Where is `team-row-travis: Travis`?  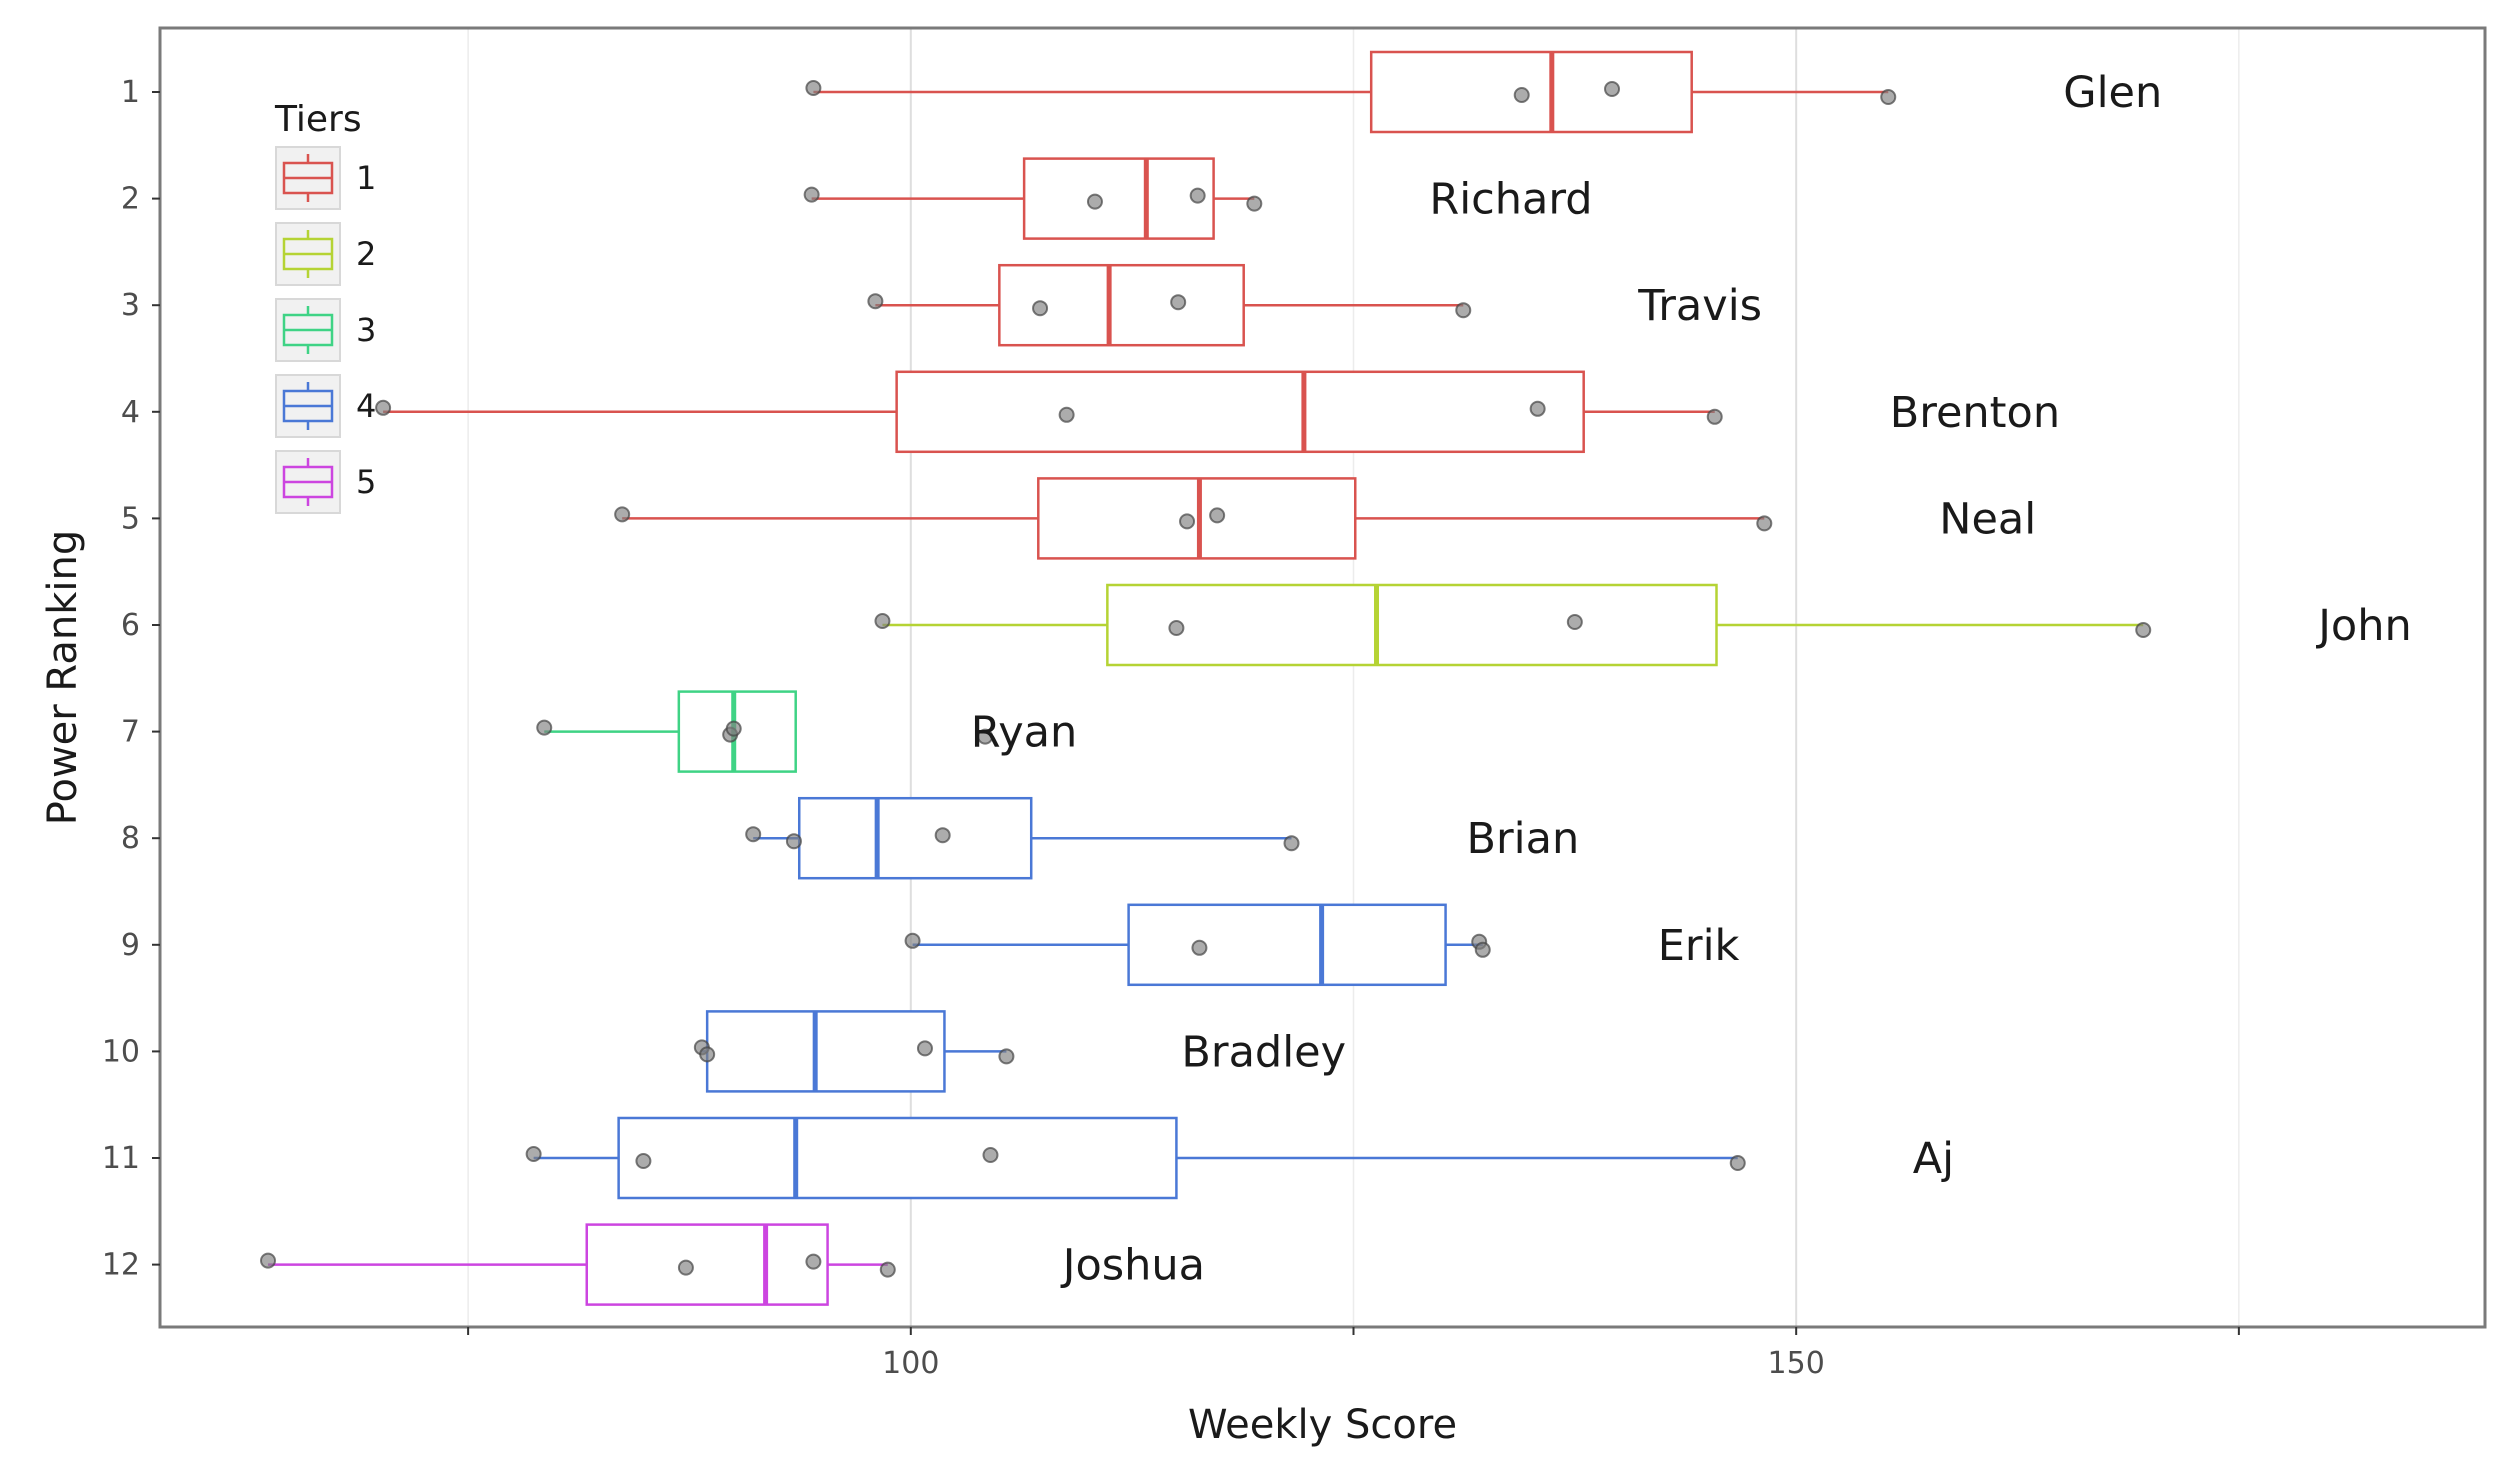 team-row-travis: Travis is located at coordinates (1314, 305).